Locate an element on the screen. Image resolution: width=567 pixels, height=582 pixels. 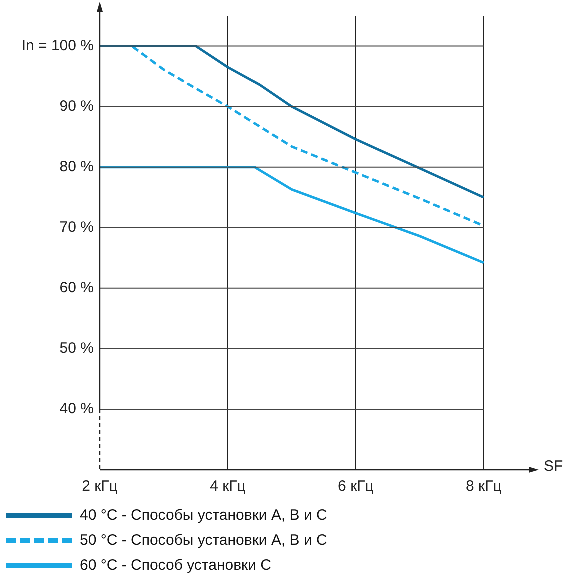
x-tick-label: 4 кГц is located at coordinates (228, 487).